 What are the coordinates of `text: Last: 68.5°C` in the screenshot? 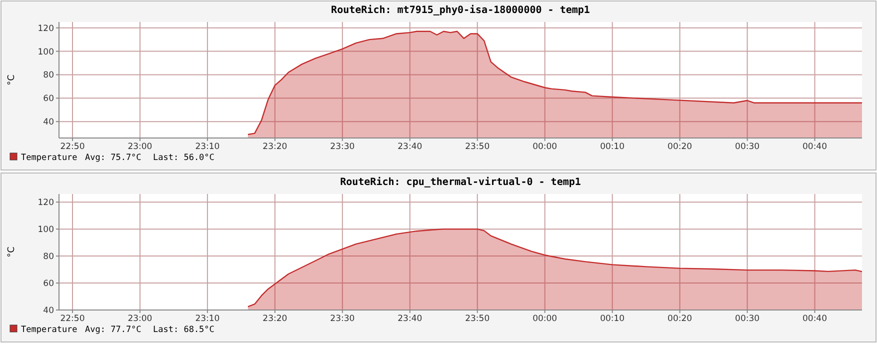 It's located at (183, 330).